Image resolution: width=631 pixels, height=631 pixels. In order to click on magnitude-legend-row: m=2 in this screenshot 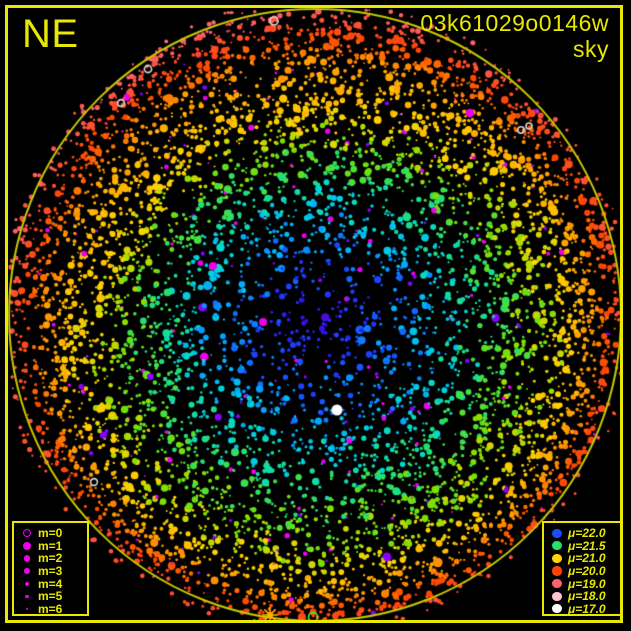, I will do `click(50, 558)`.